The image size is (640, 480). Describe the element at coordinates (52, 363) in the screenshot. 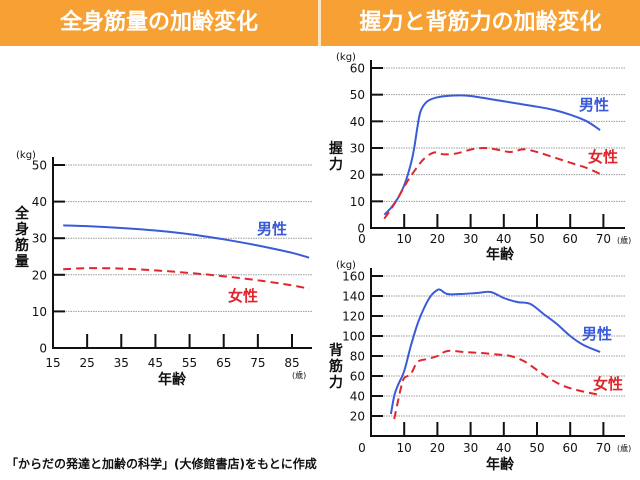

I see `x-tick-label: 15` at that location.